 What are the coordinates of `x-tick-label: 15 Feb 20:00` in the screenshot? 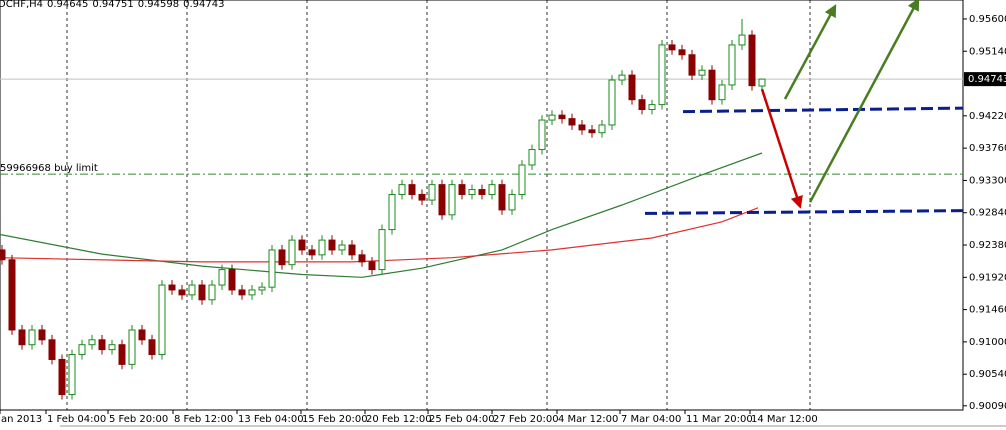 It's located at (335, 419).